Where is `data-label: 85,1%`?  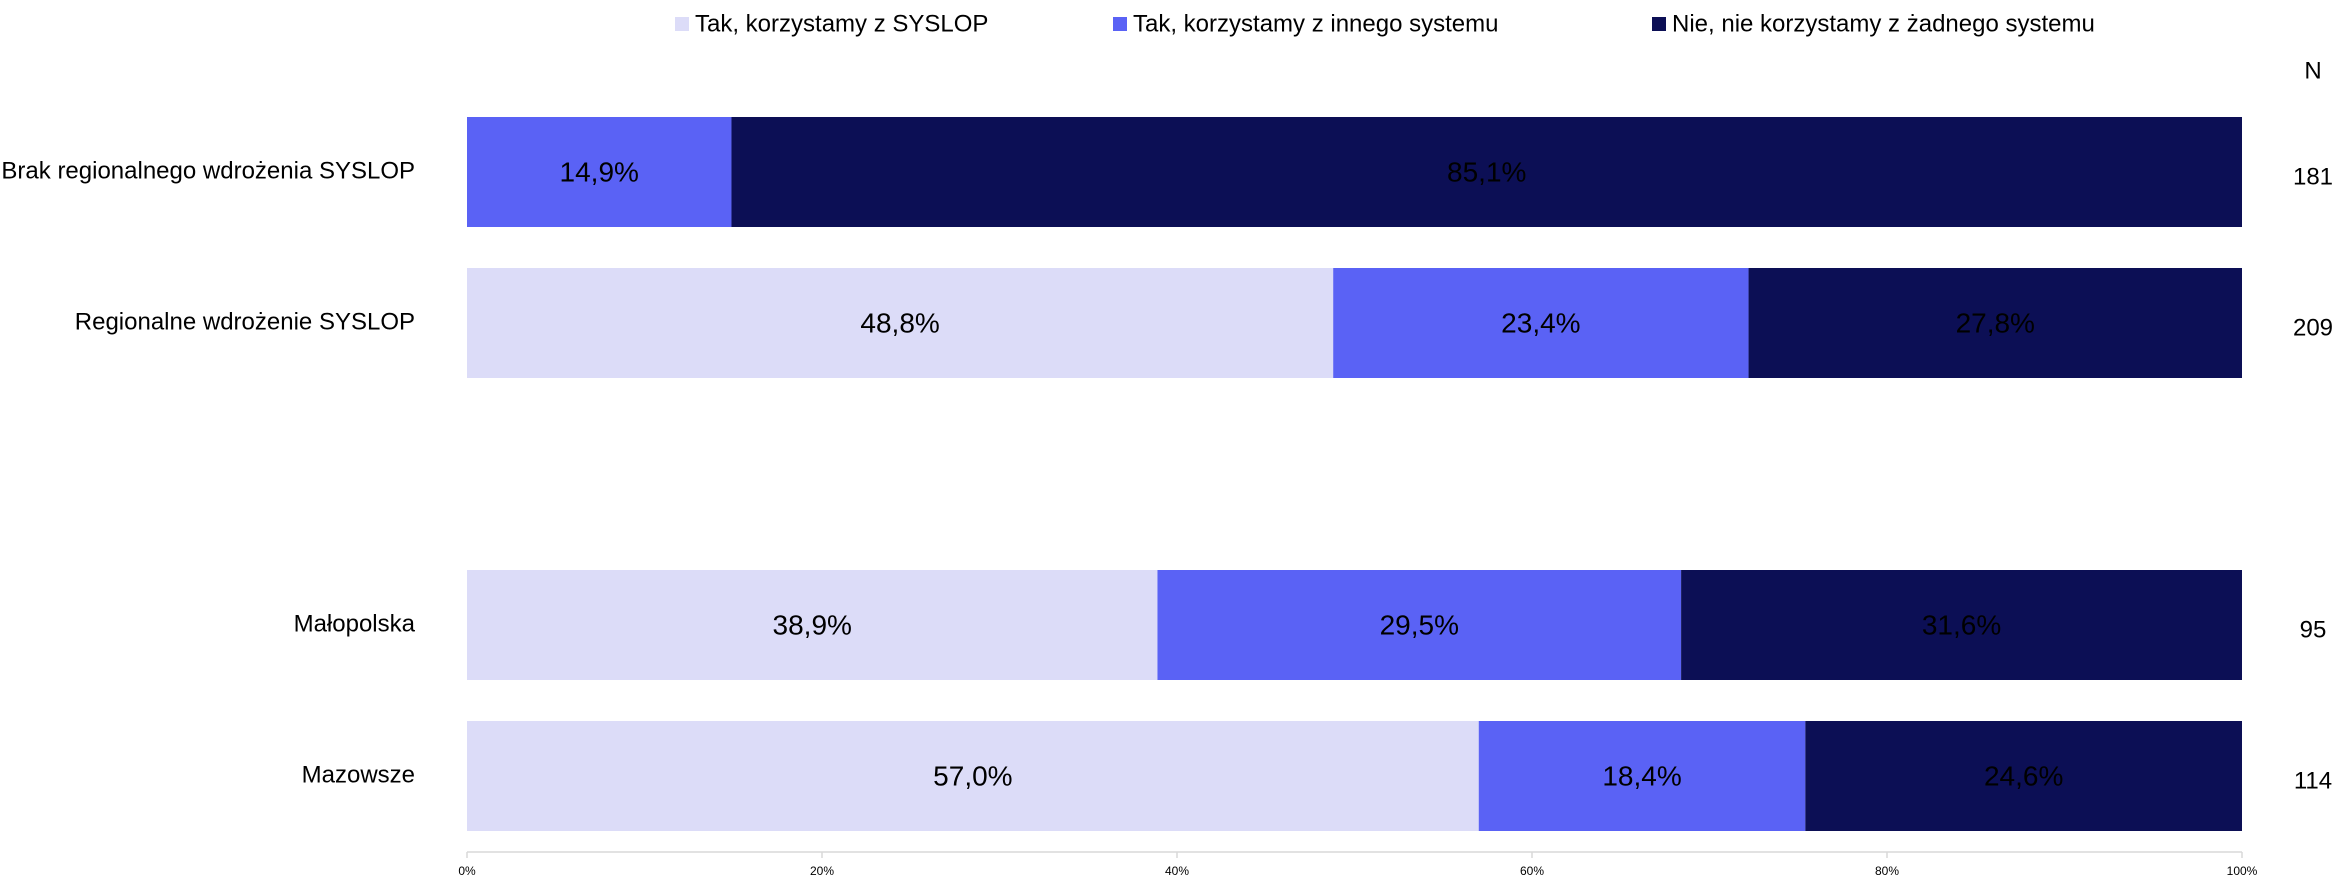
data-label: 85,1% is located at coordinates (1486, 171).